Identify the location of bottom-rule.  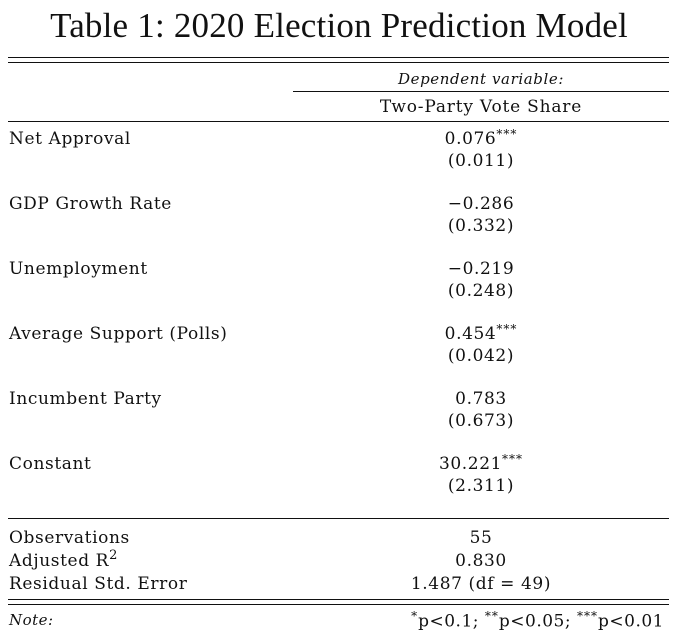
(338, 599).